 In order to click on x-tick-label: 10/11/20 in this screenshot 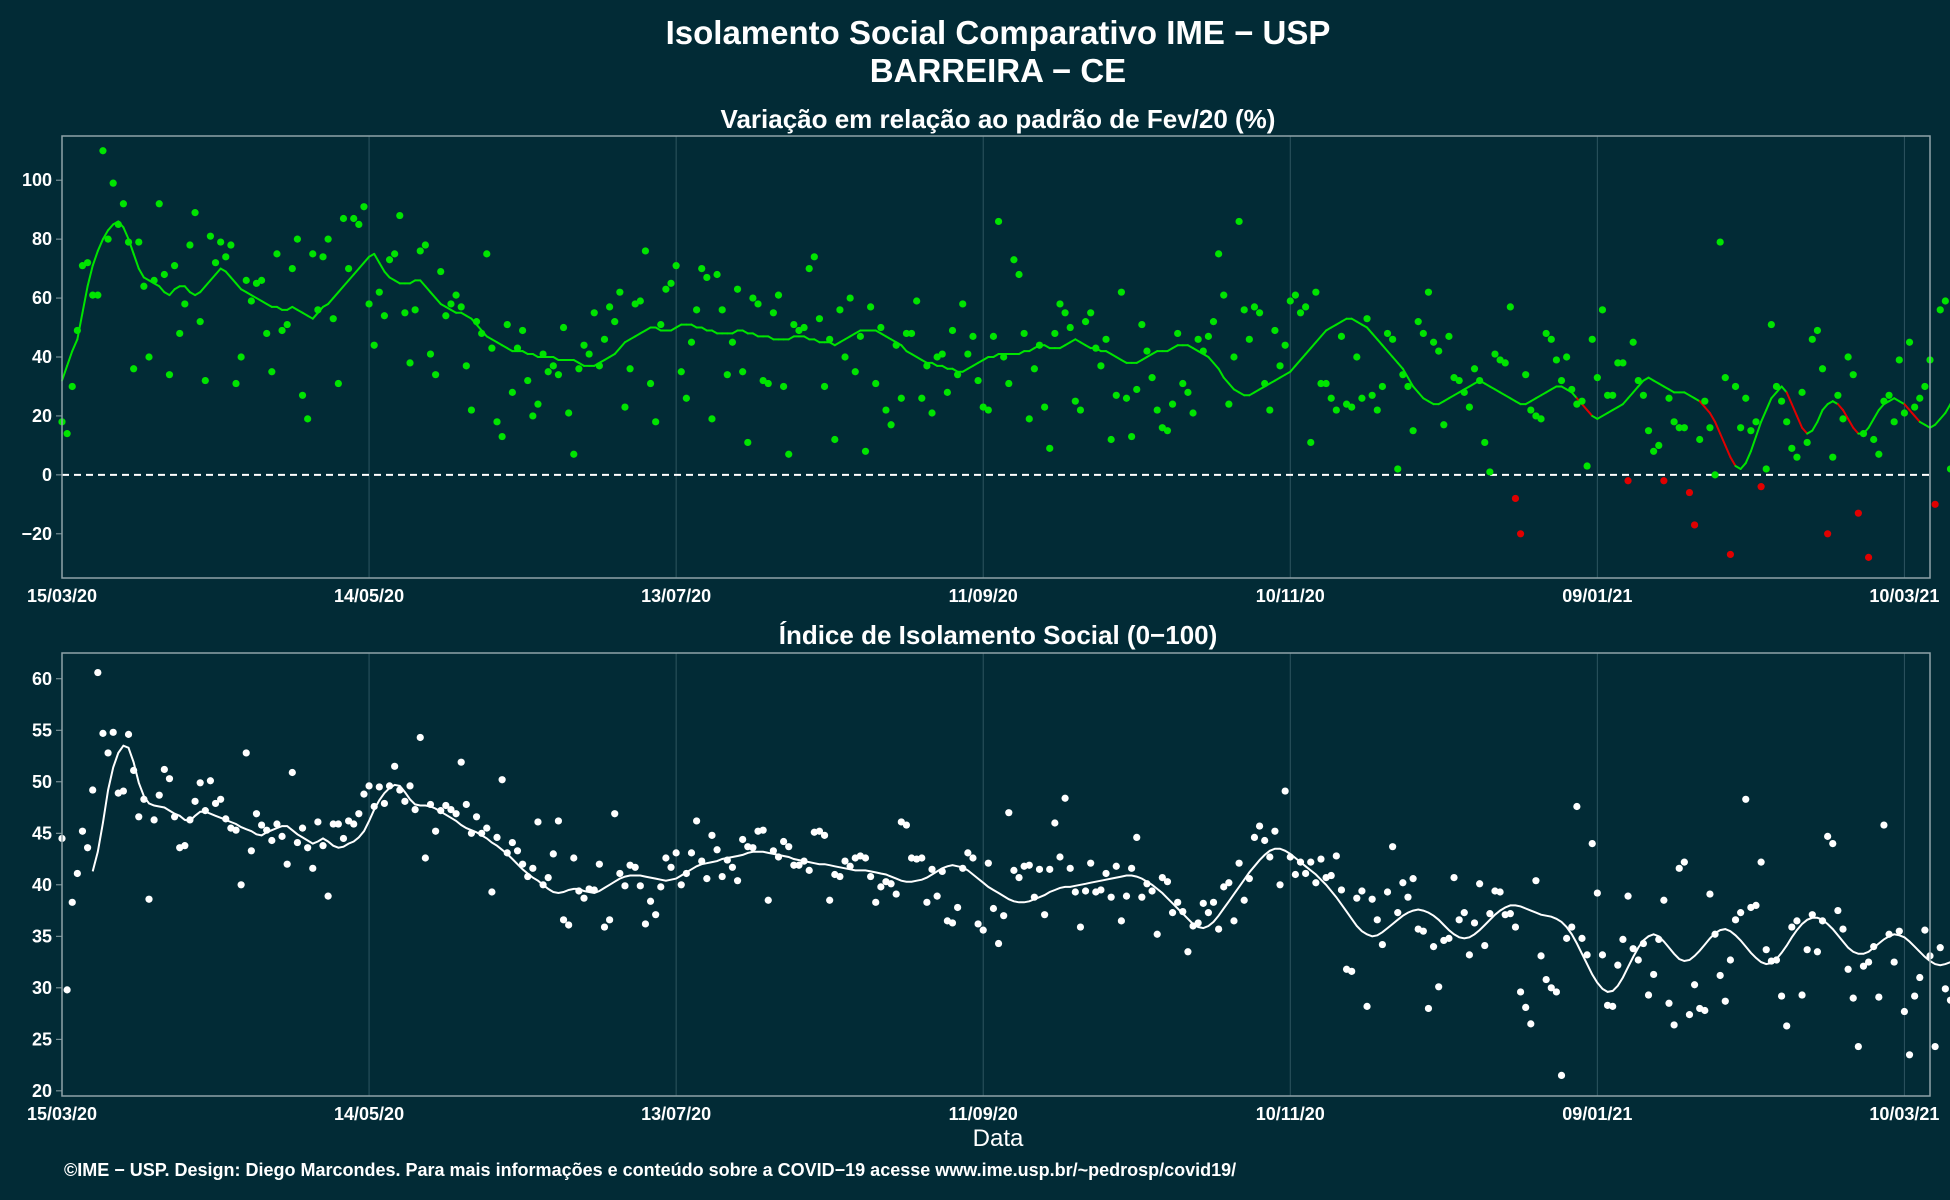, I will do `click(1290, 596)`.